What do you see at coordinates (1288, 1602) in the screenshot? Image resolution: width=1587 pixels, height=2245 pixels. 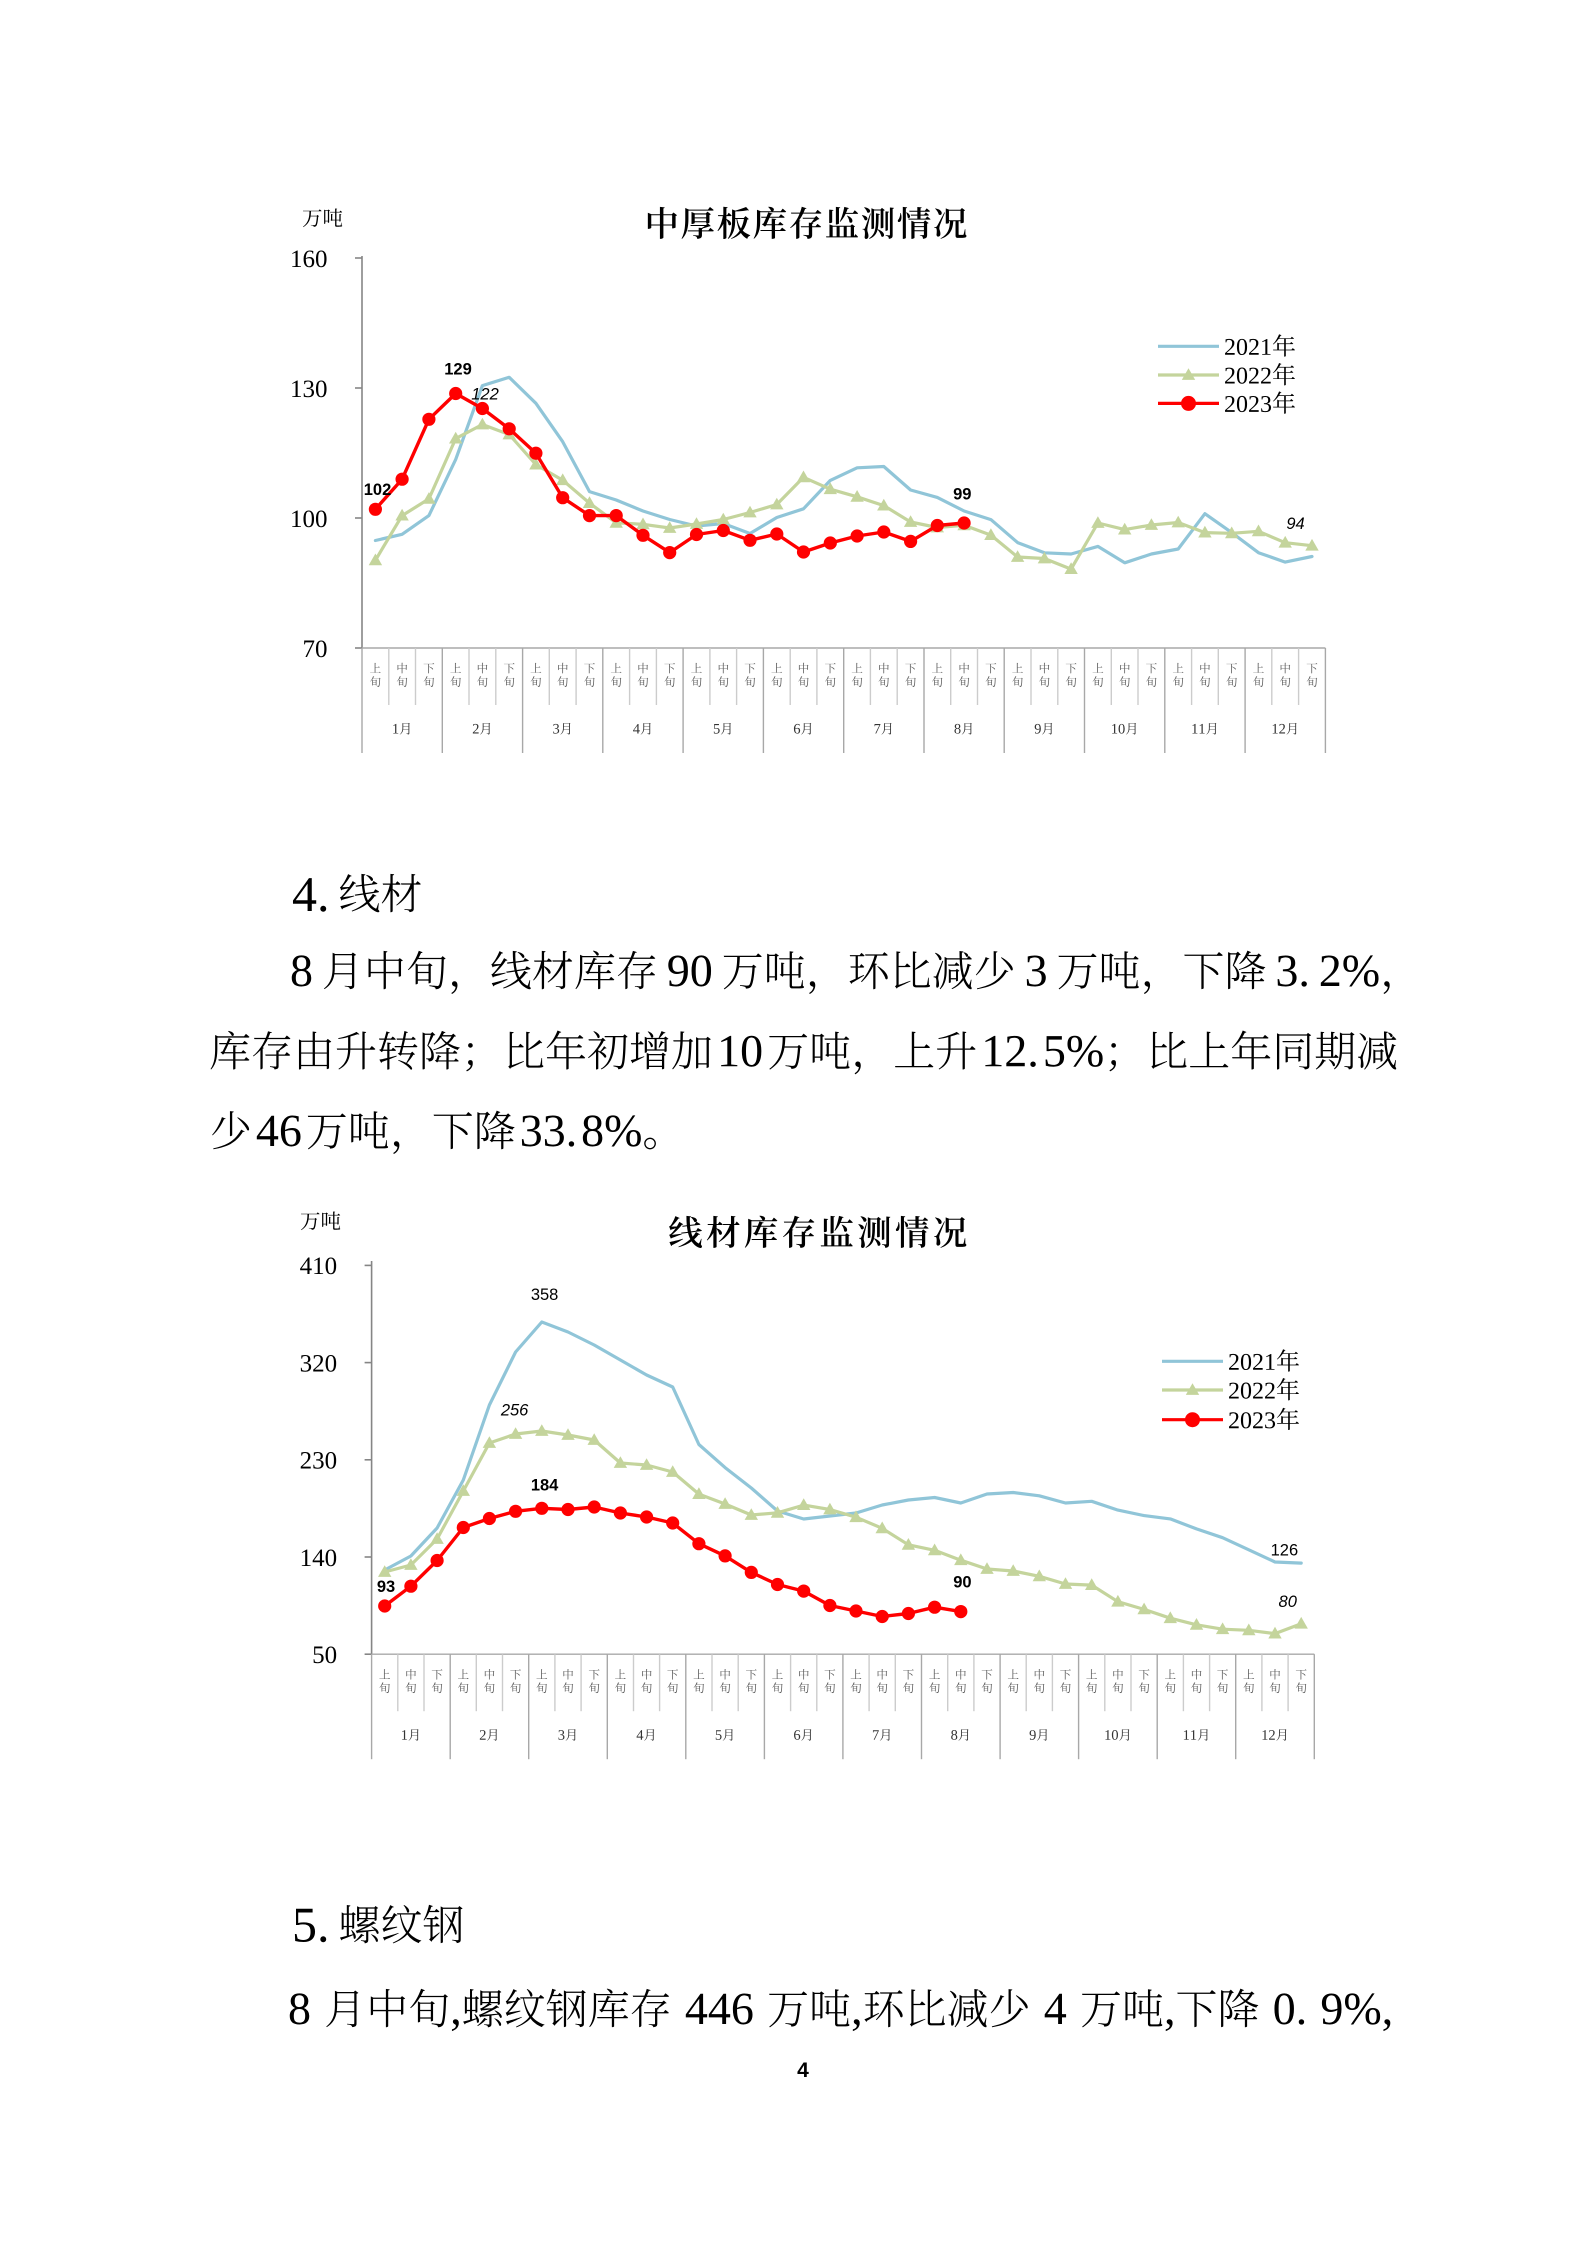 I see `svg-text: 80` at bounding box center [1288, 1602].